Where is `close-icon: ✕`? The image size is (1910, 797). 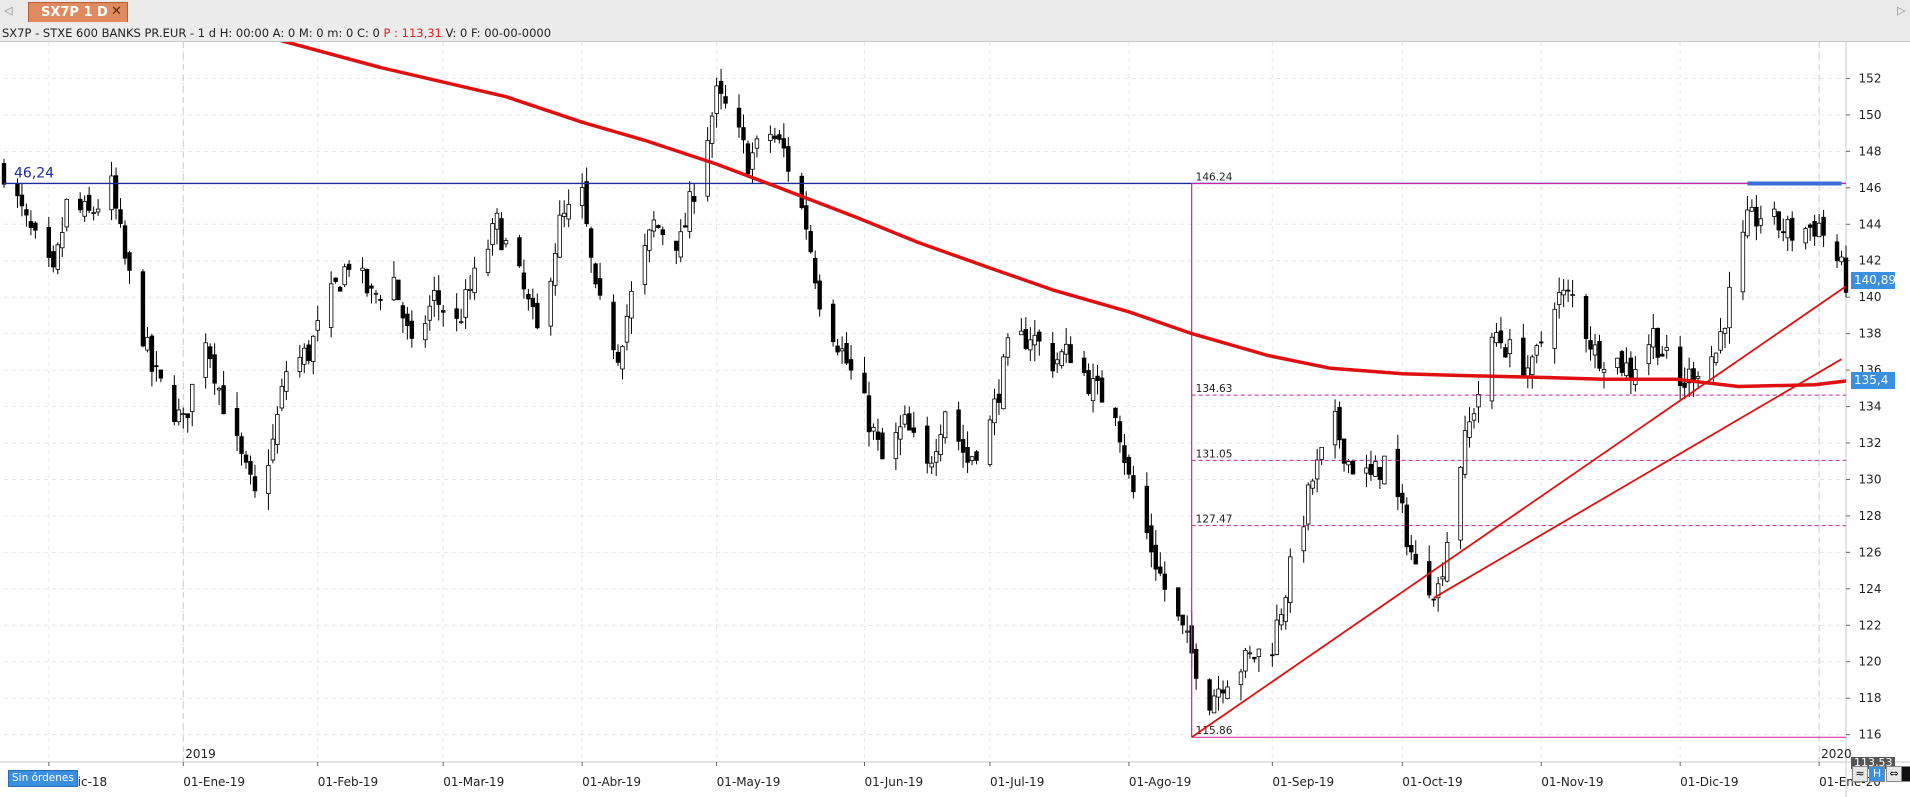 close-icon: ✕ is located at coordinates (116, 11).